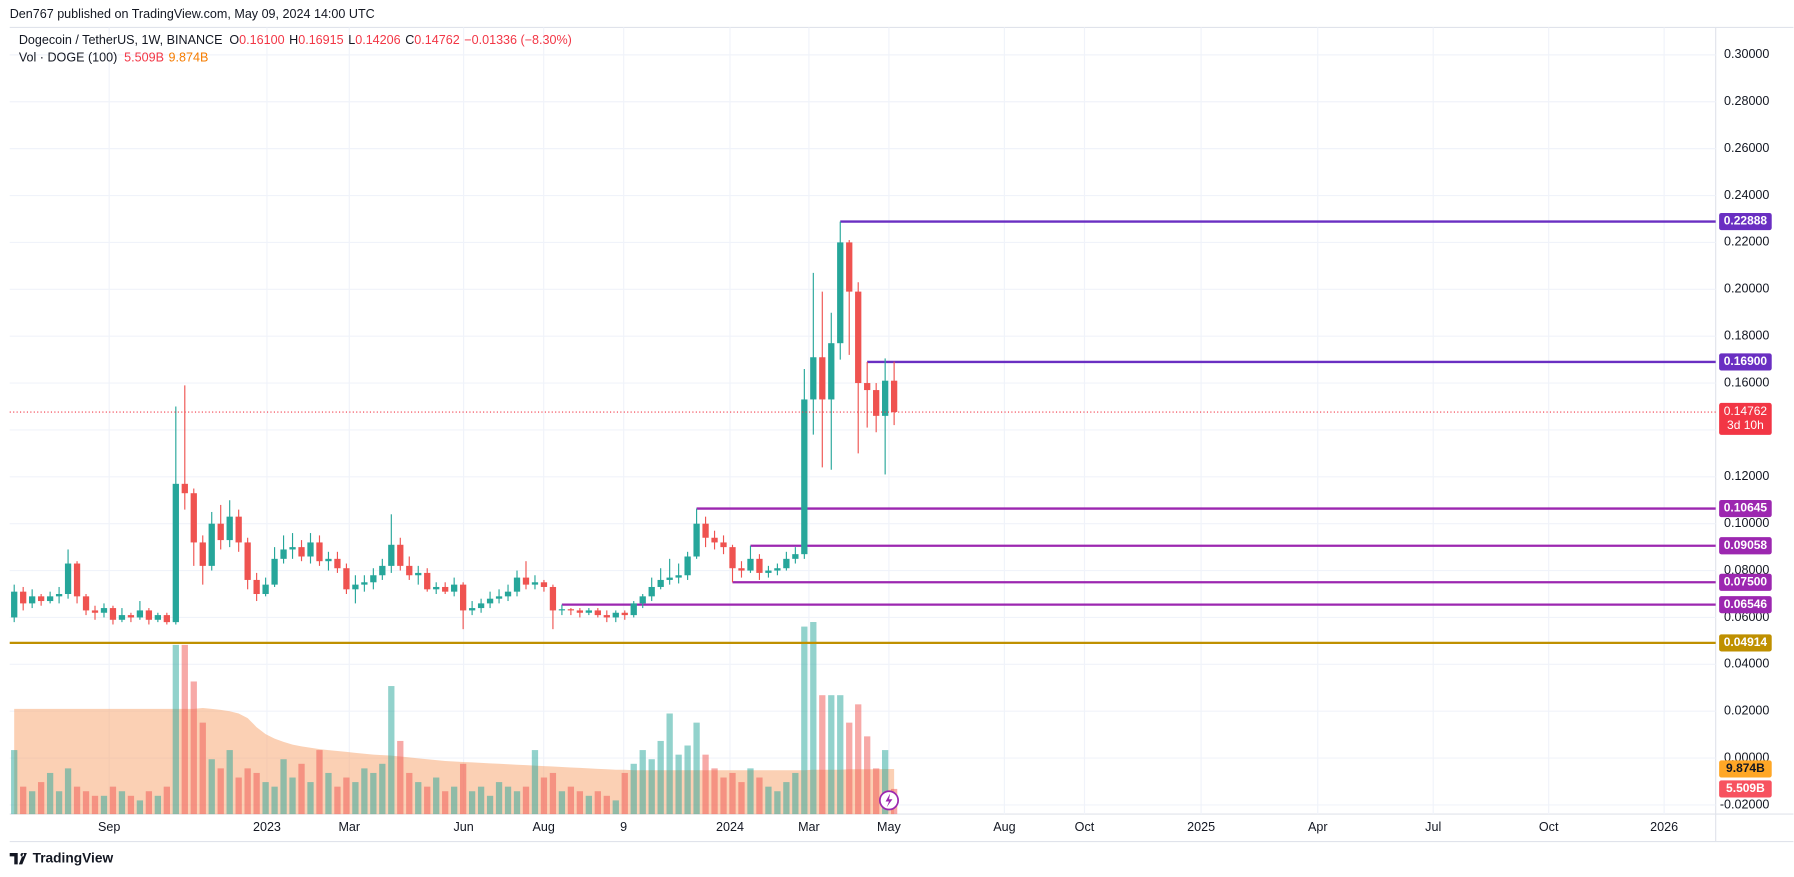  I want to click on x-tick-label: Mar, so click(349, 827).